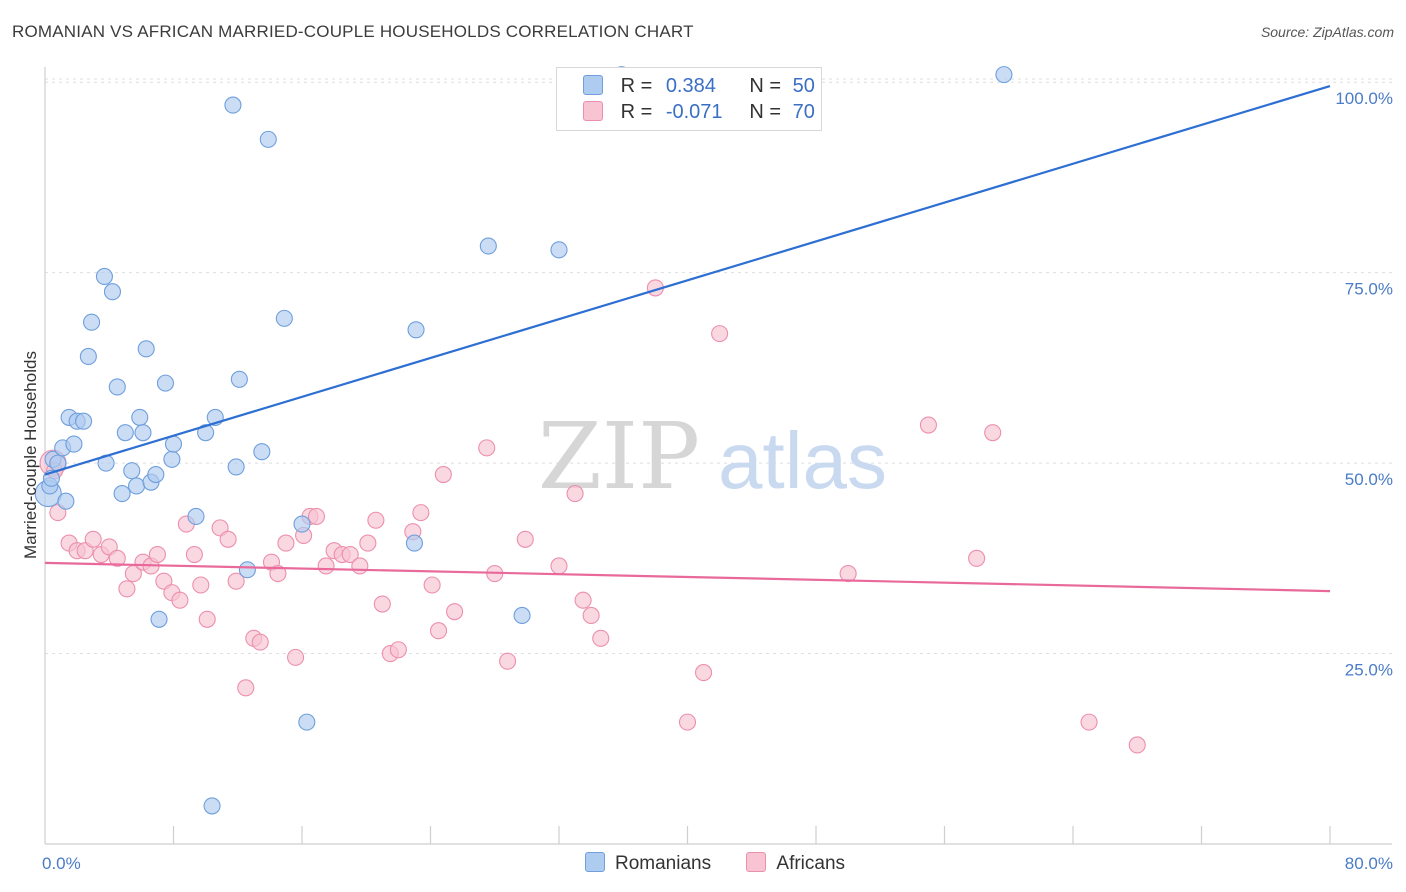 Image resolution: width=1406 pixels, height=892 pixels. Describe the element at coordinates (756, 862) in the screenshot. I see `africans-legend-swatch` at that location.